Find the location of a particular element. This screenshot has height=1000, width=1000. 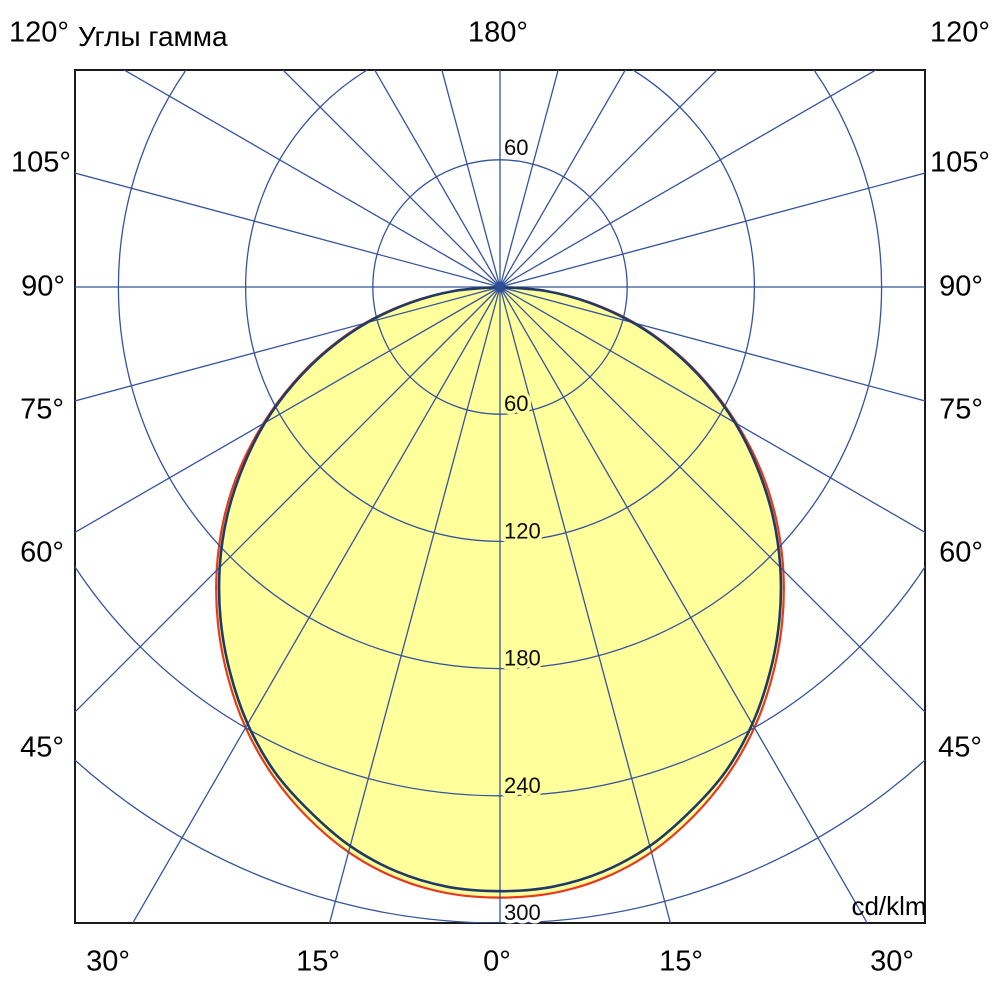

radial-tick-label: 300 is located at coordinates (522, 912).